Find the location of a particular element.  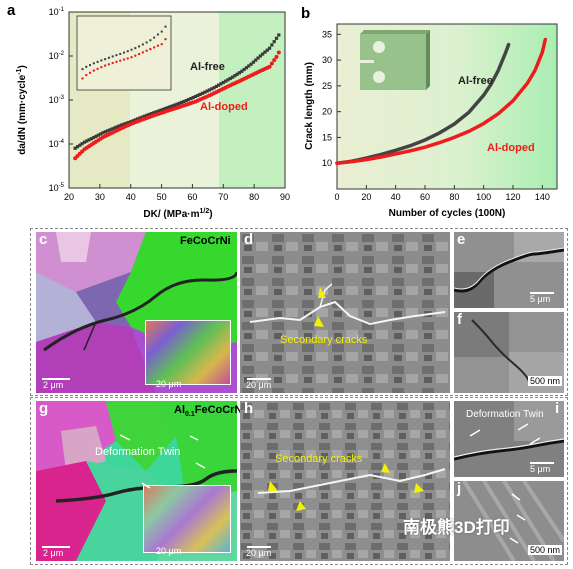

chart-a-ytick: 10-4 is located at coordinates (57, 144).